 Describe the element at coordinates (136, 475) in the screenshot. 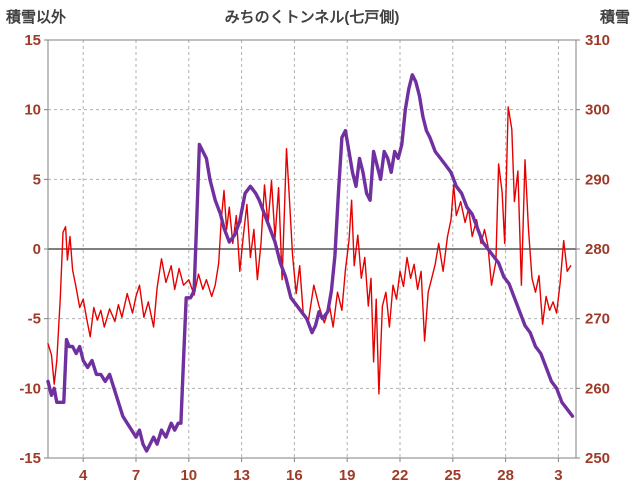

I see `x-axis-tick-label: 7` at that location.